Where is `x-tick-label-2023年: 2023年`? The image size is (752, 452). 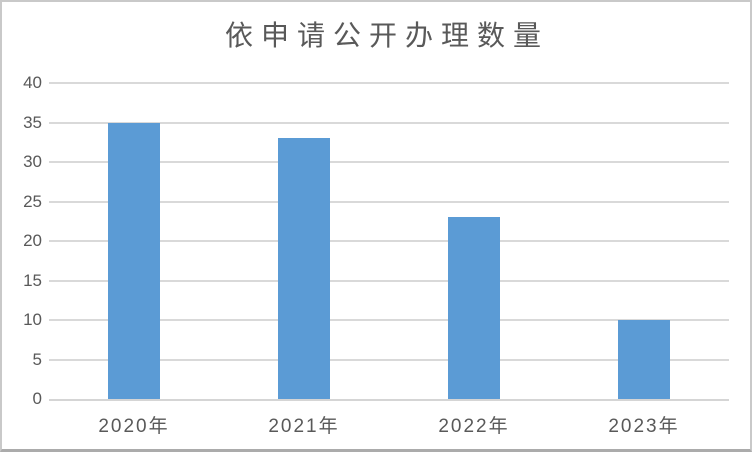 x-tick-label-2023年: 2023年 is located at coordinates (644, 426).